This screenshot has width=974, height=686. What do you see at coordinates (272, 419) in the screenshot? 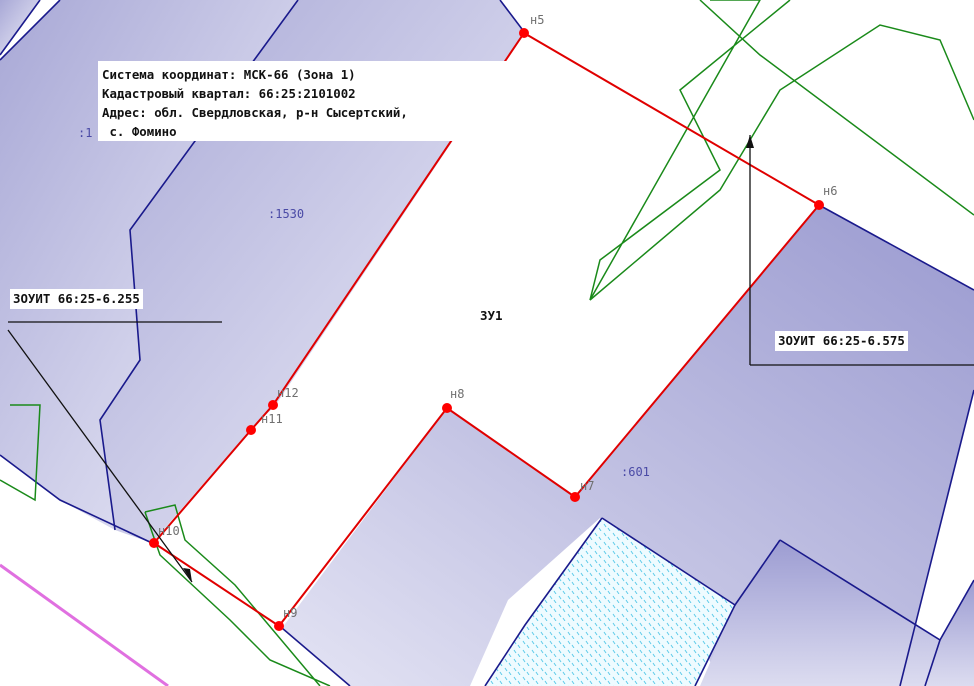
I see `label-n11: н11` at bounding box center [272, 419].